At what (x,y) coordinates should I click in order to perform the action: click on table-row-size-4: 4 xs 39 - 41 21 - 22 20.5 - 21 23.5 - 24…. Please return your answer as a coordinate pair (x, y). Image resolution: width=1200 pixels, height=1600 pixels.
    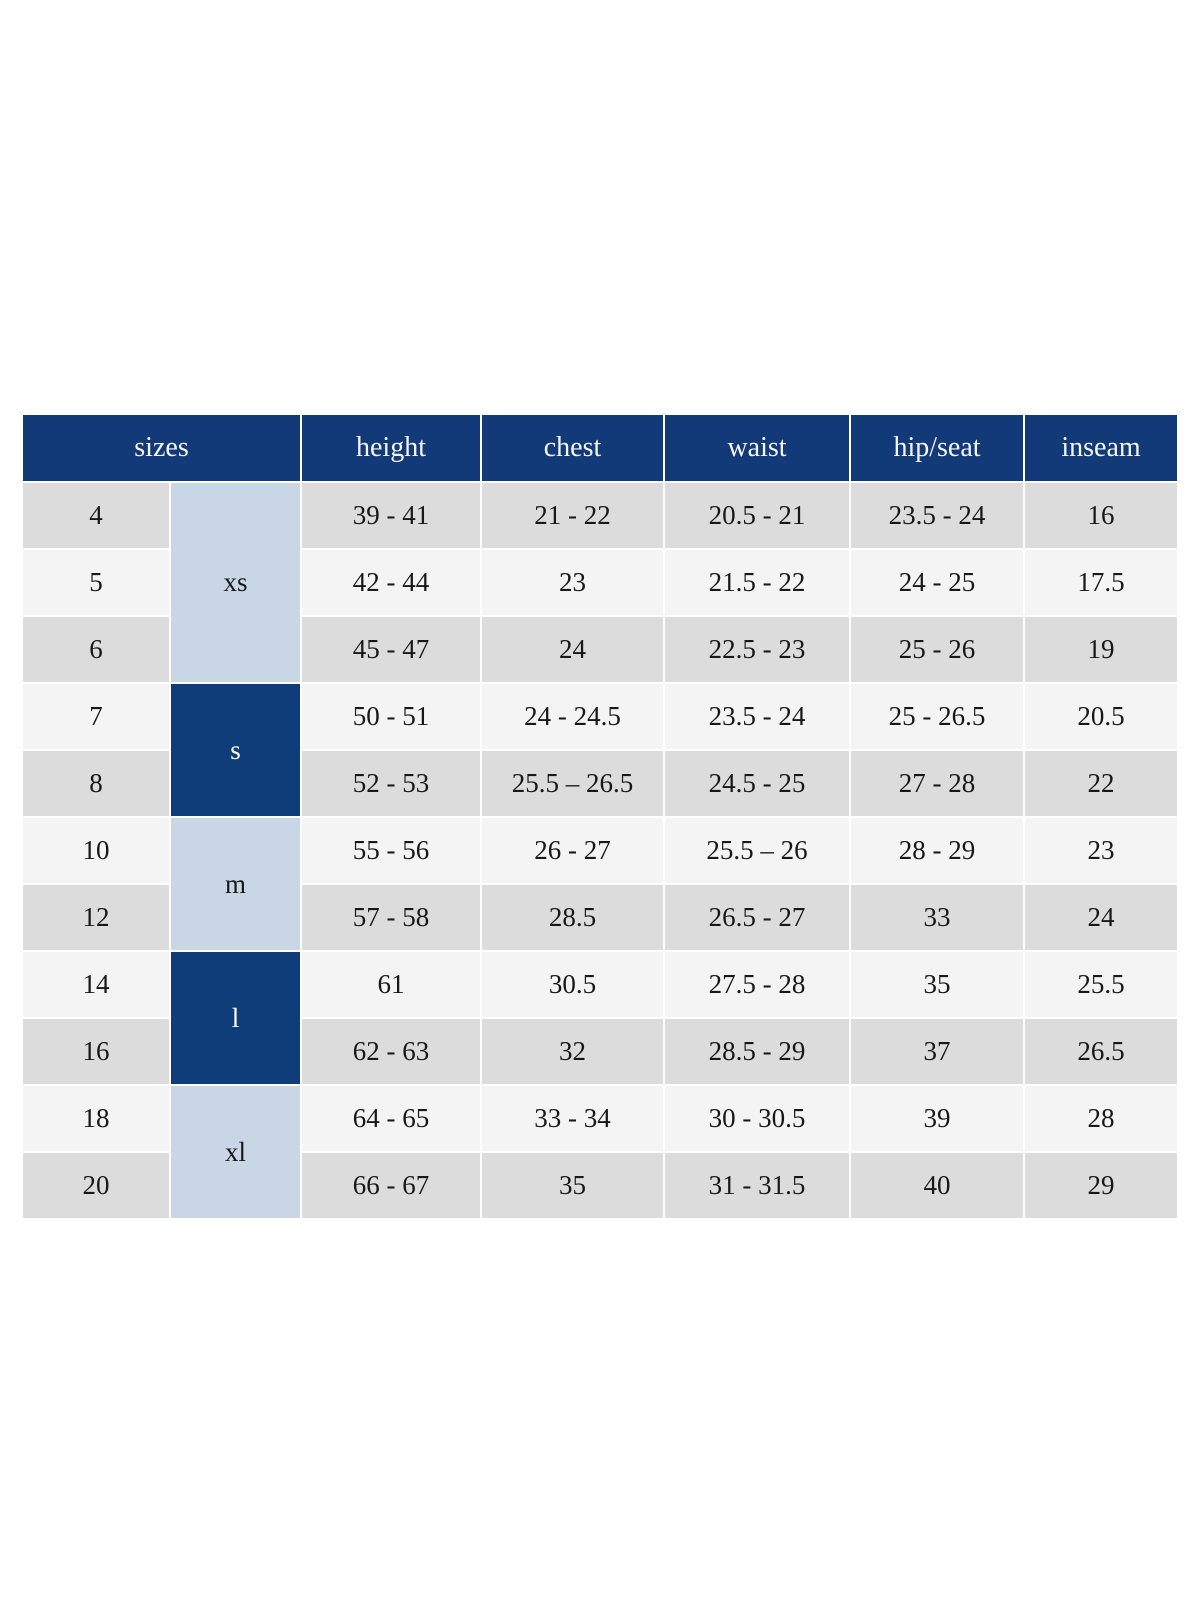
    Looking at the image, I should click on (600, 582).